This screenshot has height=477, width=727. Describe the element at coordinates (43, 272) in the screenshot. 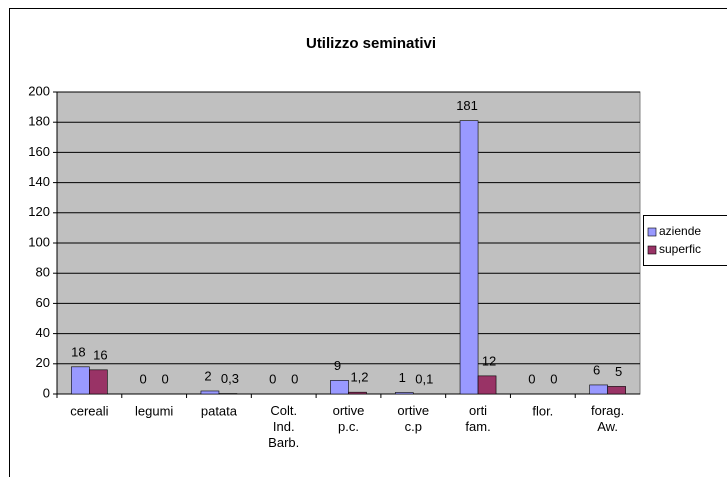

I see `y-tick-label: 80` at that location.